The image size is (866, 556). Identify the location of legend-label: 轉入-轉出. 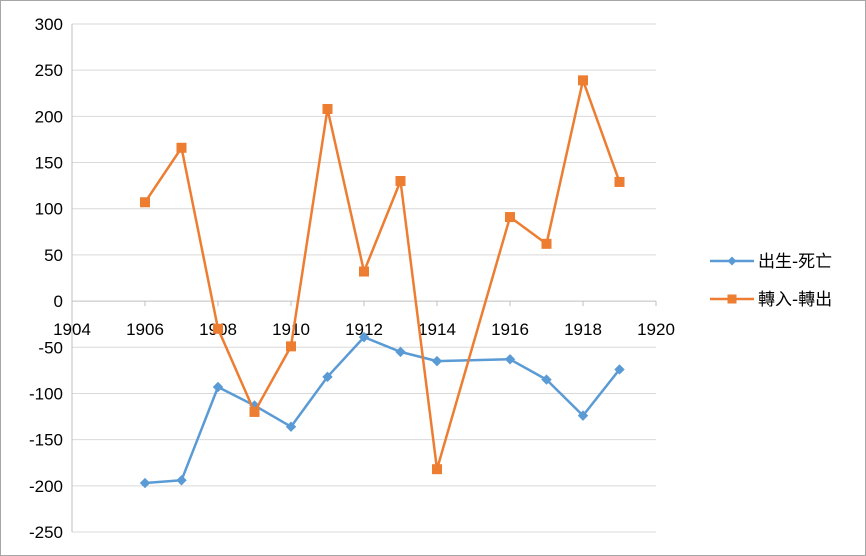
(795, 300).